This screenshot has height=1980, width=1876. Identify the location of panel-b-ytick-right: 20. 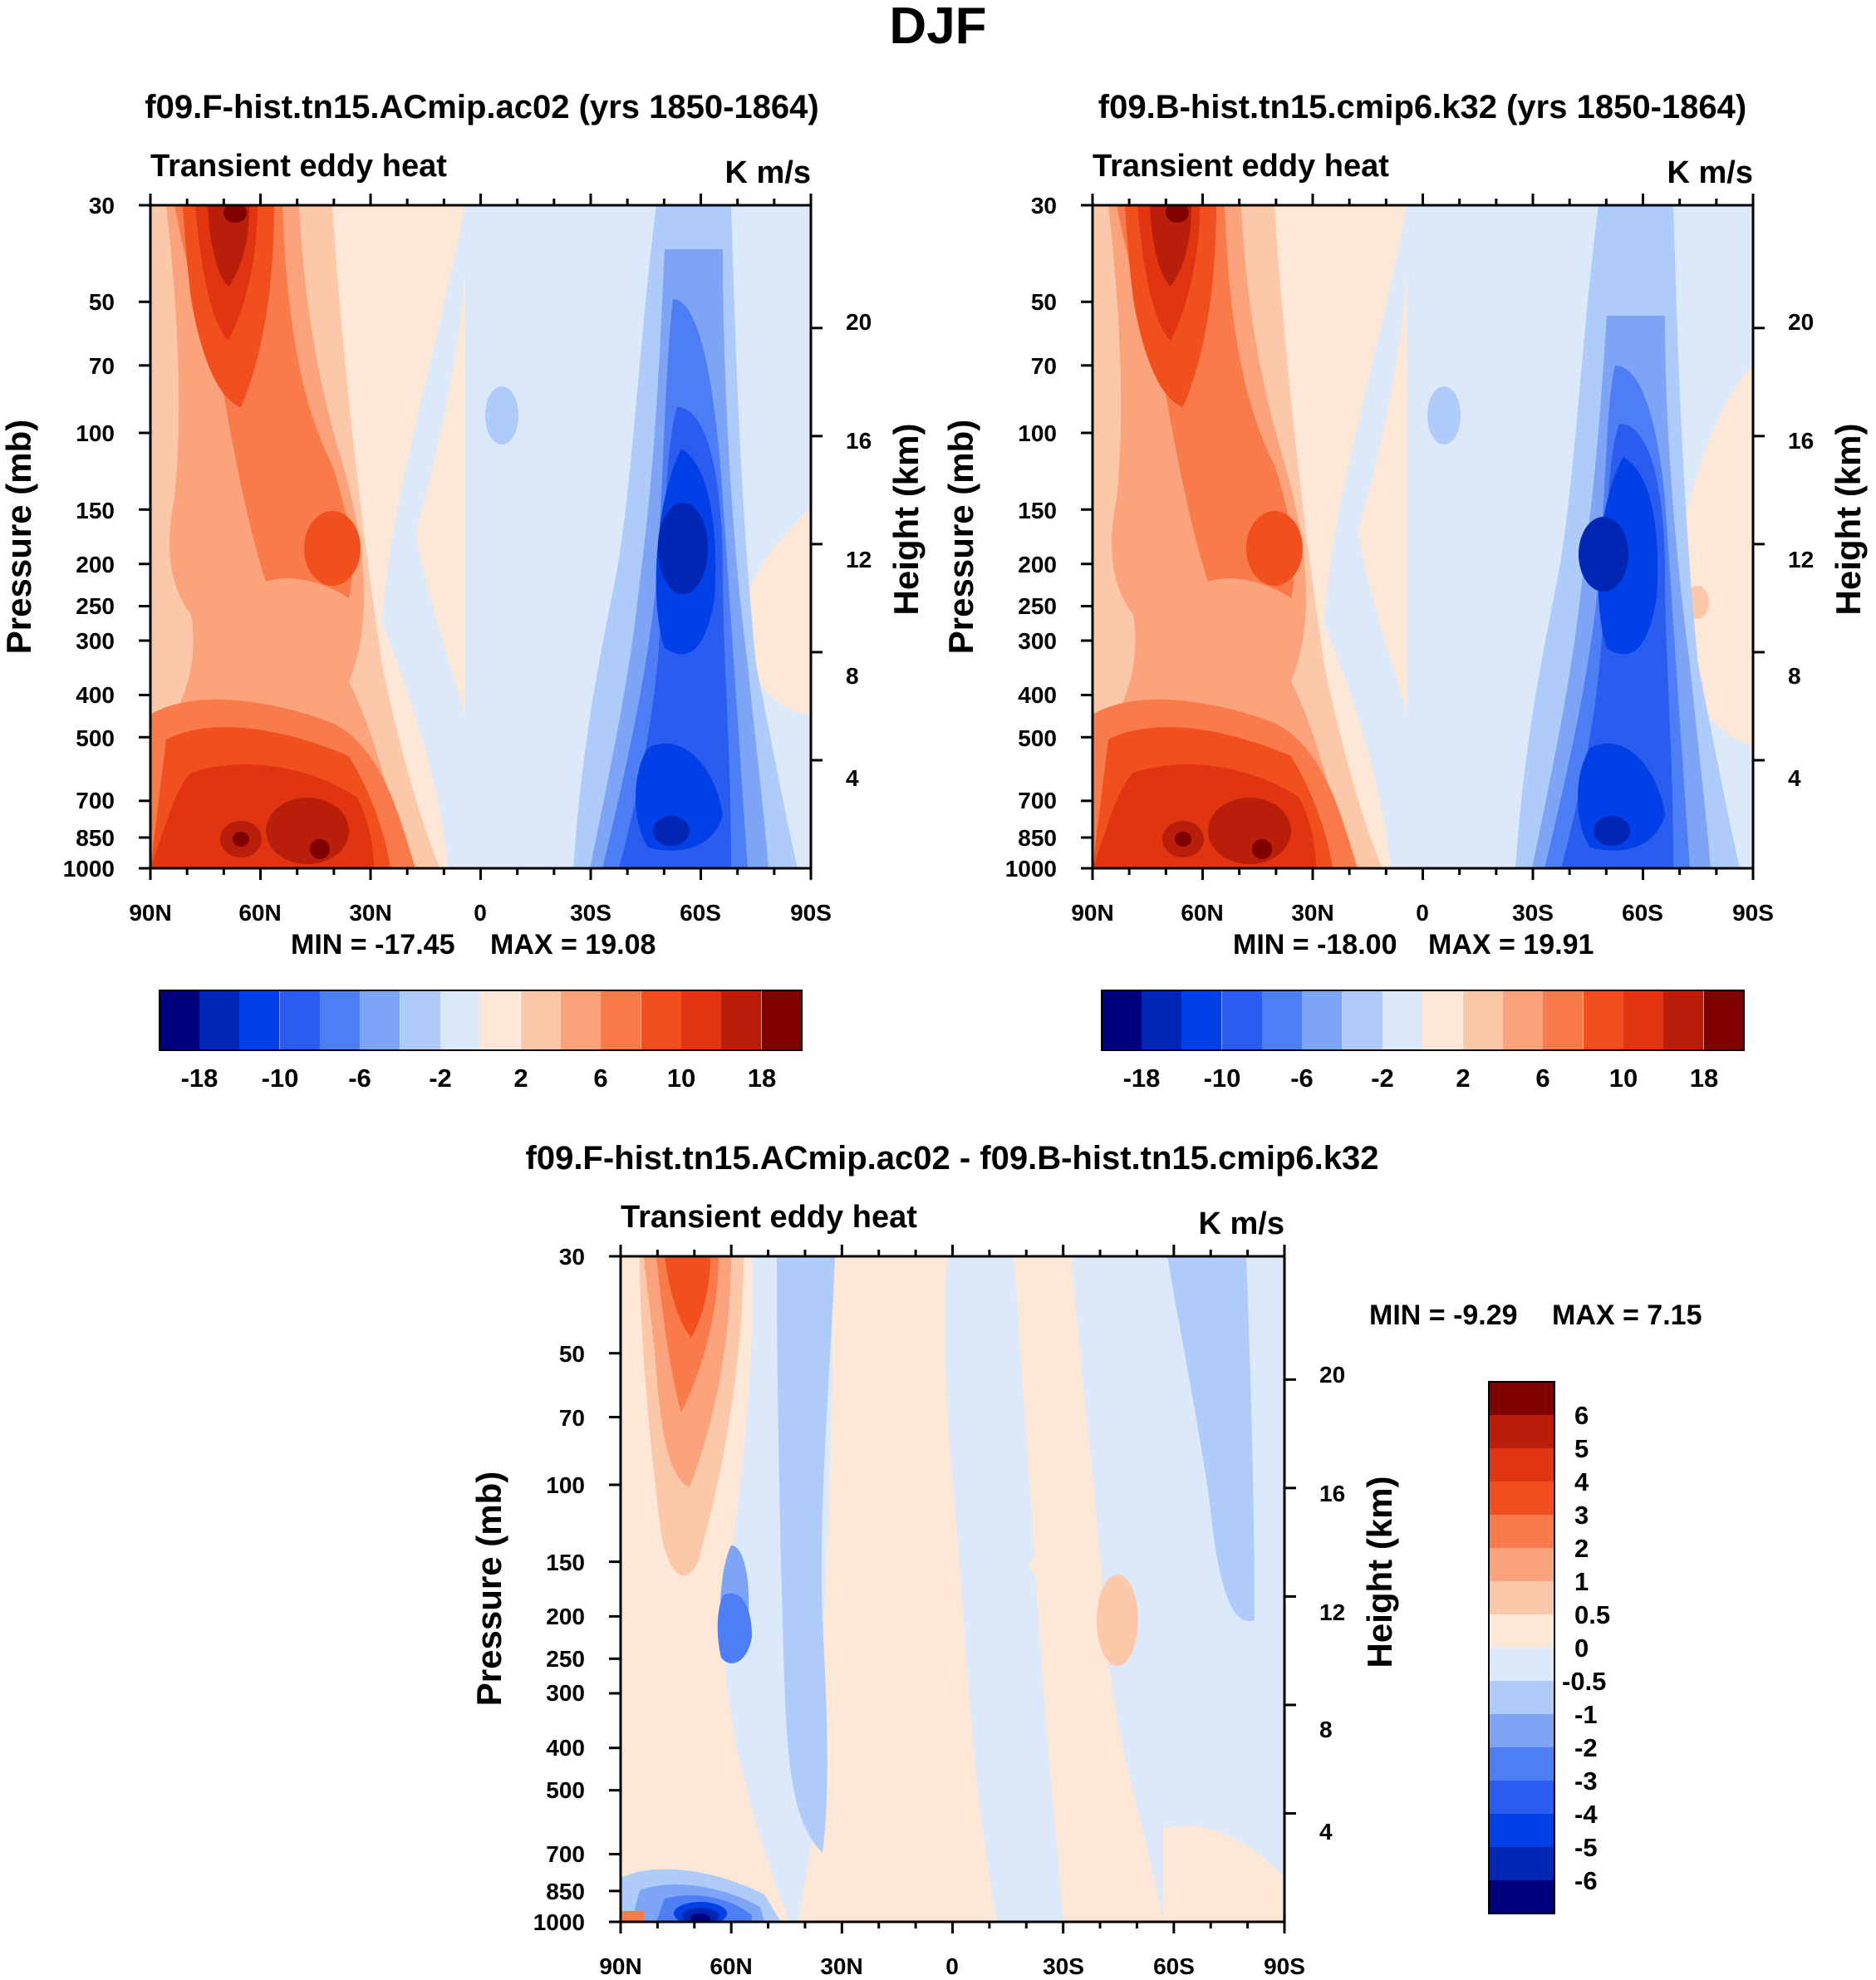
(1801, 322).